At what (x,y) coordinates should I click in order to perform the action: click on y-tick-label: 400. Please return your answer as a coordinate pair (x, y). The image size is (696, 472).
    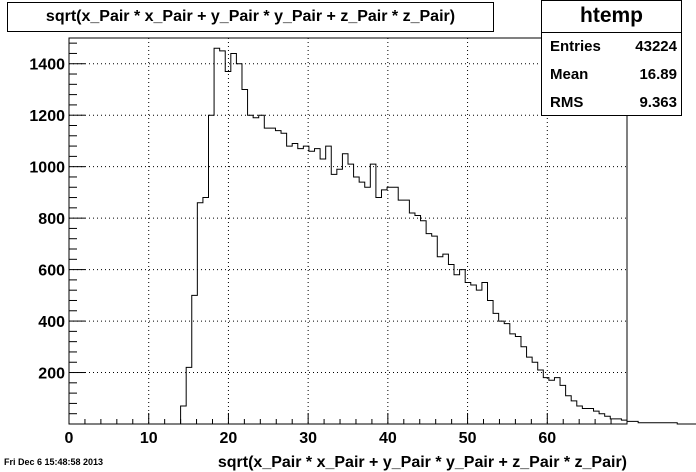
    Looking at the image, I should click on (51, 322).